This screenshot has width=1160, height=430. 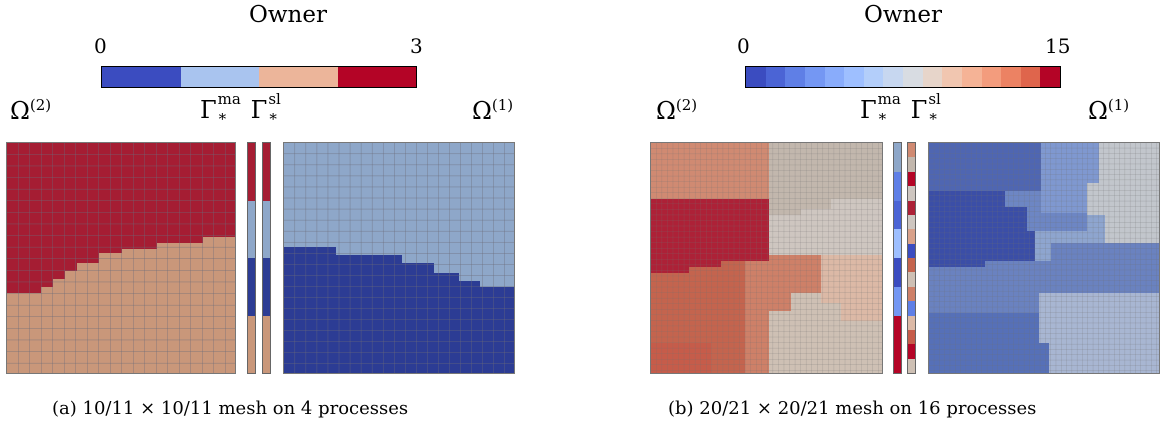 I want to click on caption-b: (b) 20/21 × 20/21 mesh on 16 processes, so click(x=852, y=408).